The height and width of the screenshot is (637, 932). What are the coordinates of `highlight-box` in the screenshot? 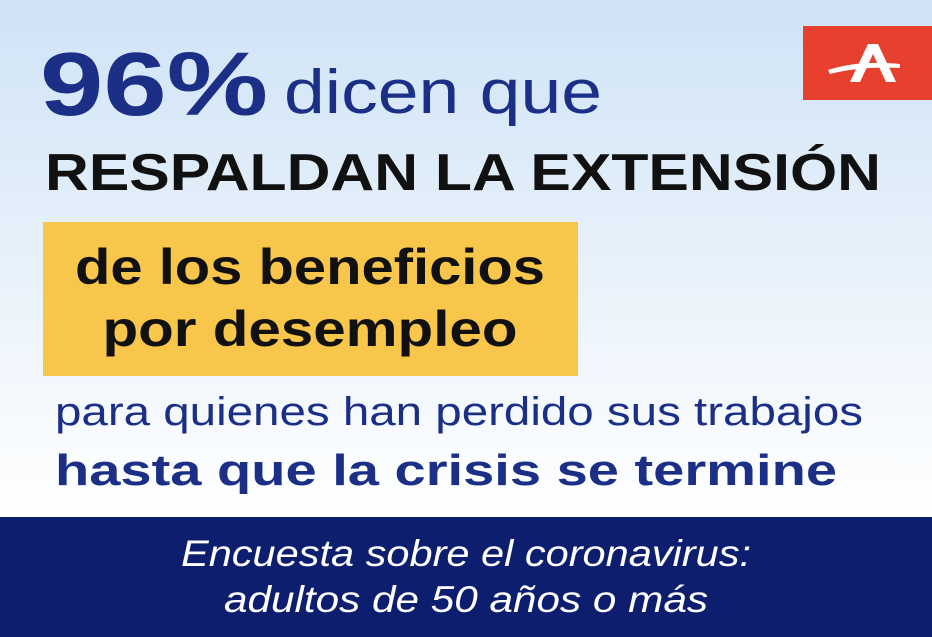 It's located at (310, 299).